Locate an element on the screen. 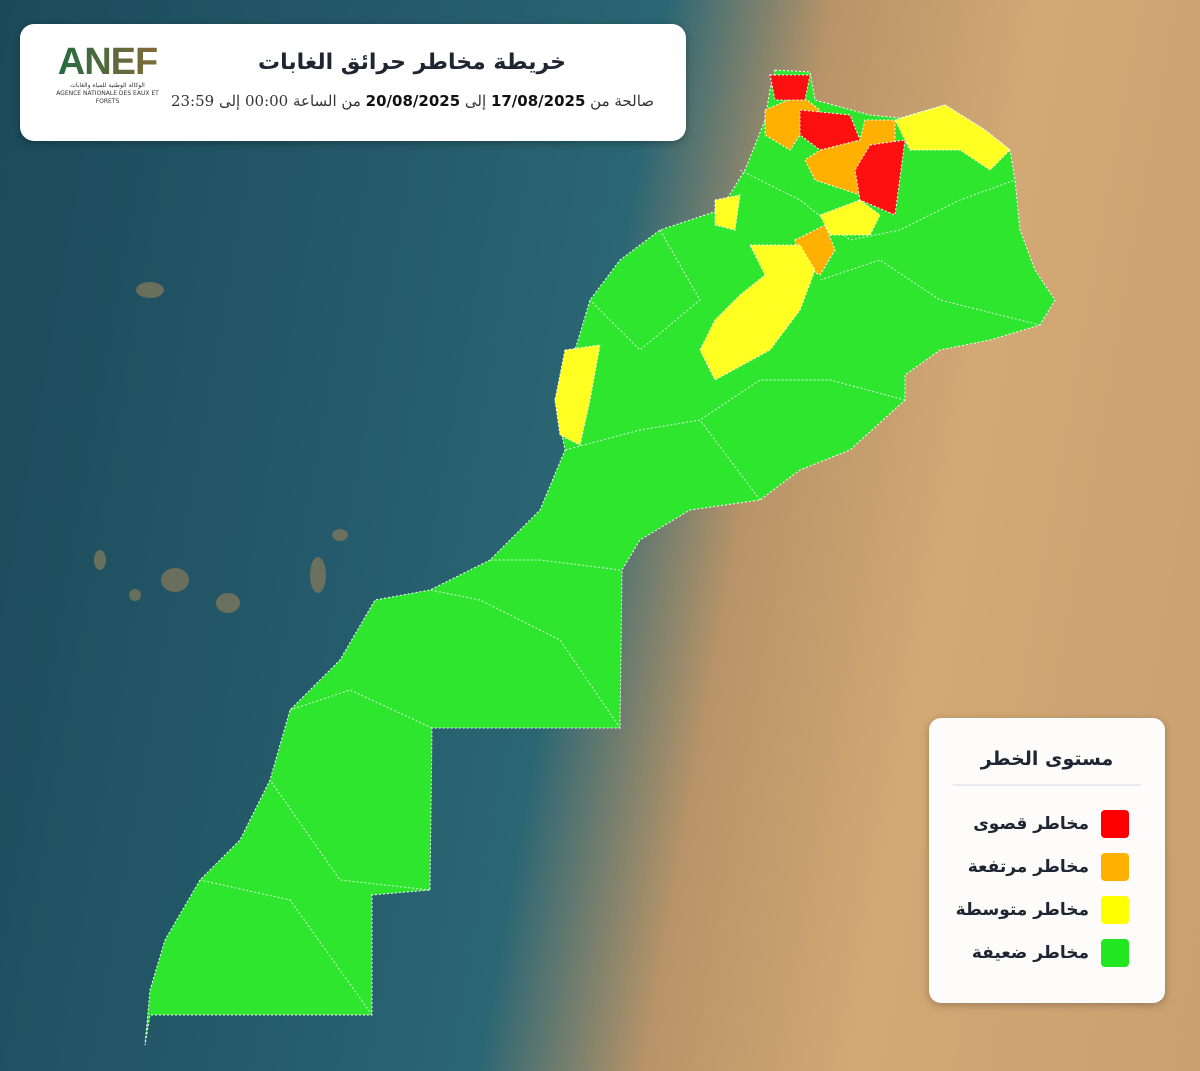 The height and width of the screenshot is (1071, 1200). legend-item-extreme: مخاطر قصوى is located at coordinates (1047, 823).